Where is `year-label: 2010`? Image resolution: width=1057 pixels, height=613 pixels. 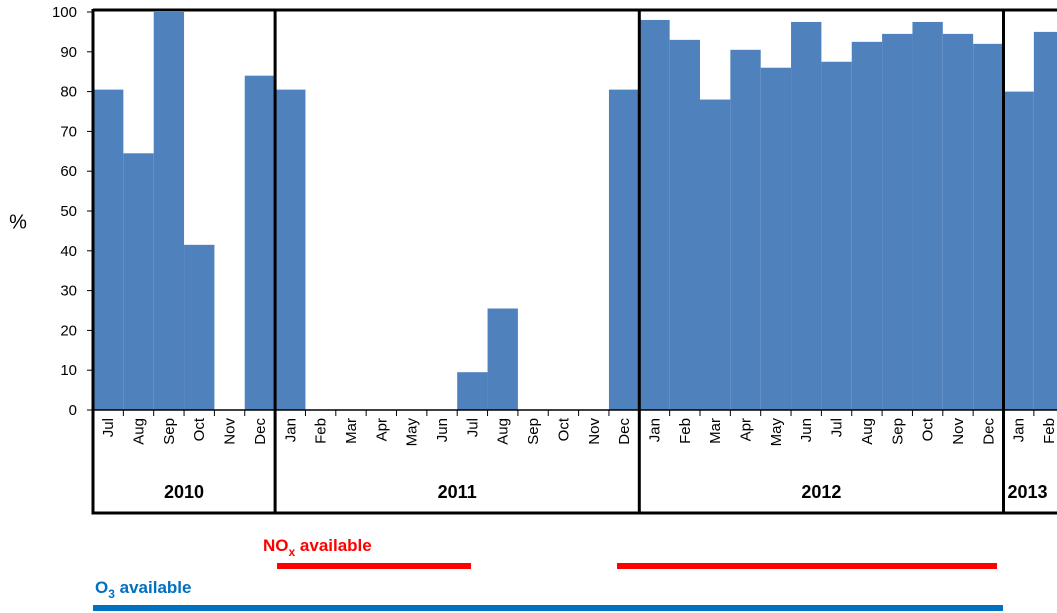 year-label: 2010 is located at coordinates (184, 492).